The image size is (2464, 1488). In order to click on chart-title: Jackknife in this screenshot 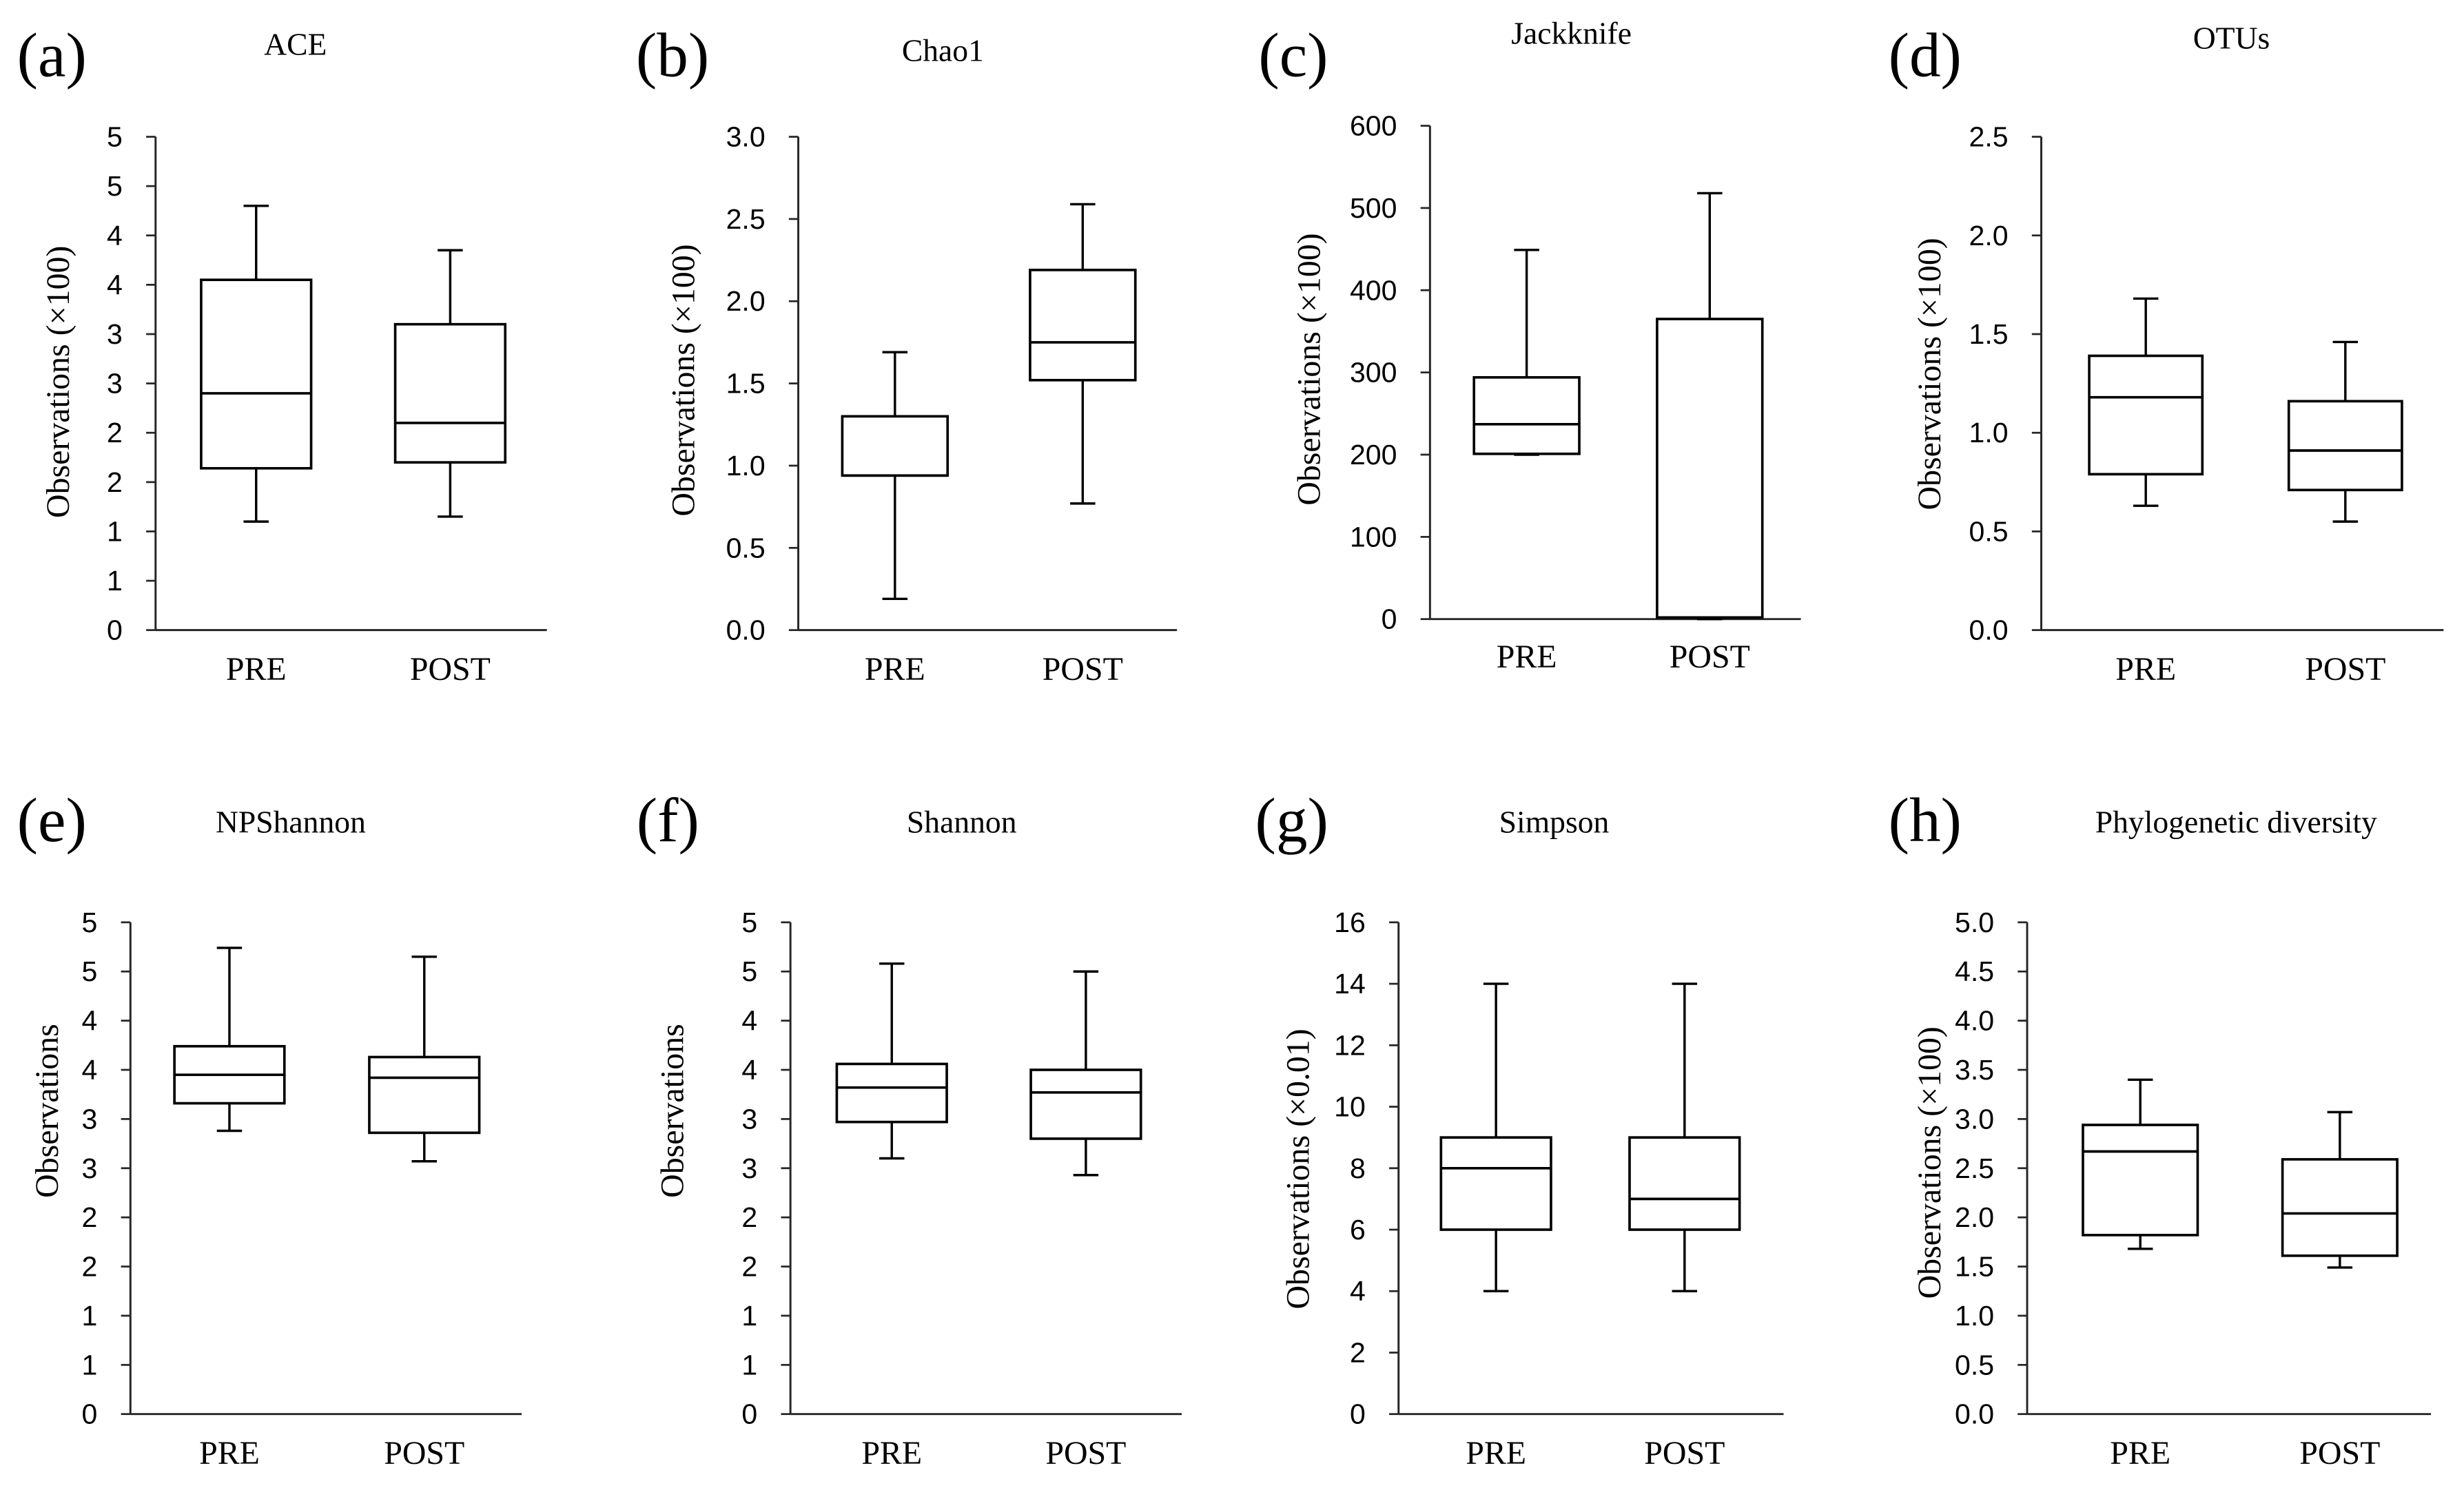, I will do `click(1571, 33)`.